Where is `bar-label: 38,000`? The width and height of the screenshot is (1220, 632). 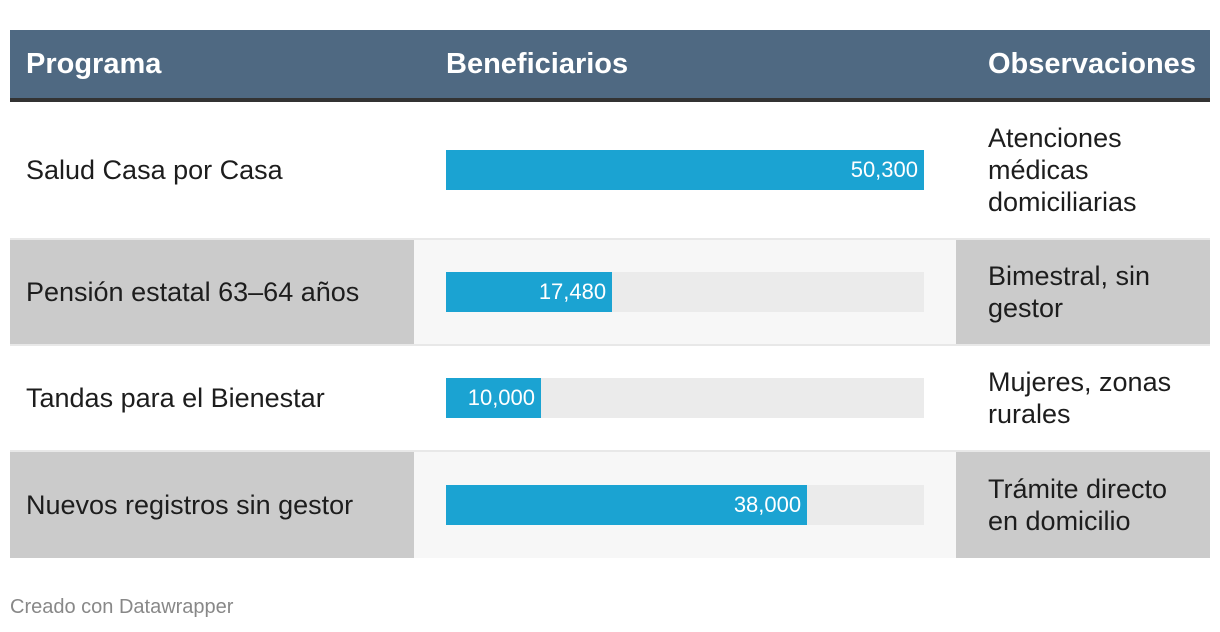 bar-label: 38,000 is located at coordinates (767, 504).